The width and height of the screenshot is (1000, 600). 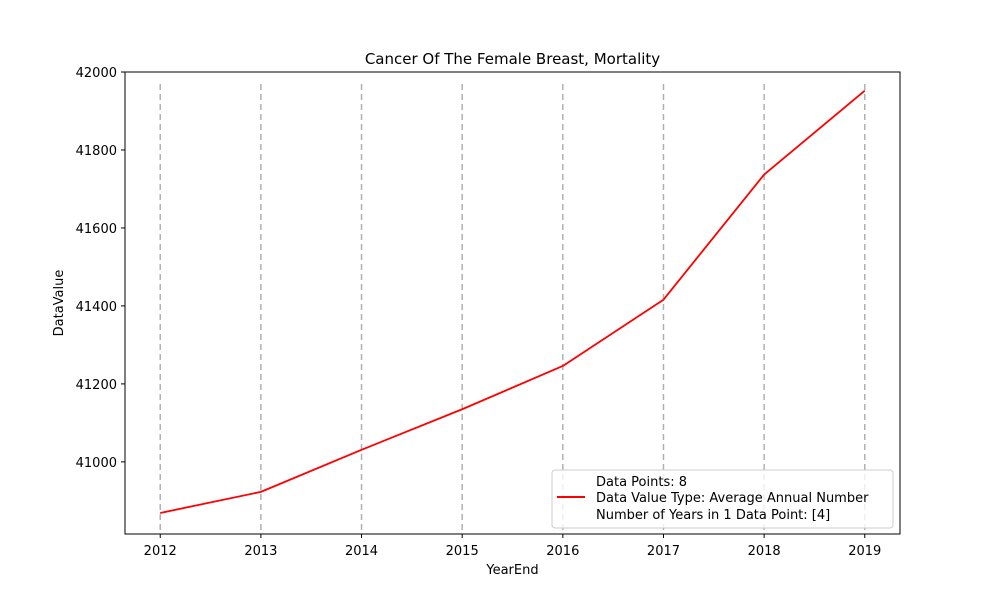 What do you see at coordinates (96, 307) in the screenshot?
I see `y-tick-label: 41400` at bounding box center [96, 307].